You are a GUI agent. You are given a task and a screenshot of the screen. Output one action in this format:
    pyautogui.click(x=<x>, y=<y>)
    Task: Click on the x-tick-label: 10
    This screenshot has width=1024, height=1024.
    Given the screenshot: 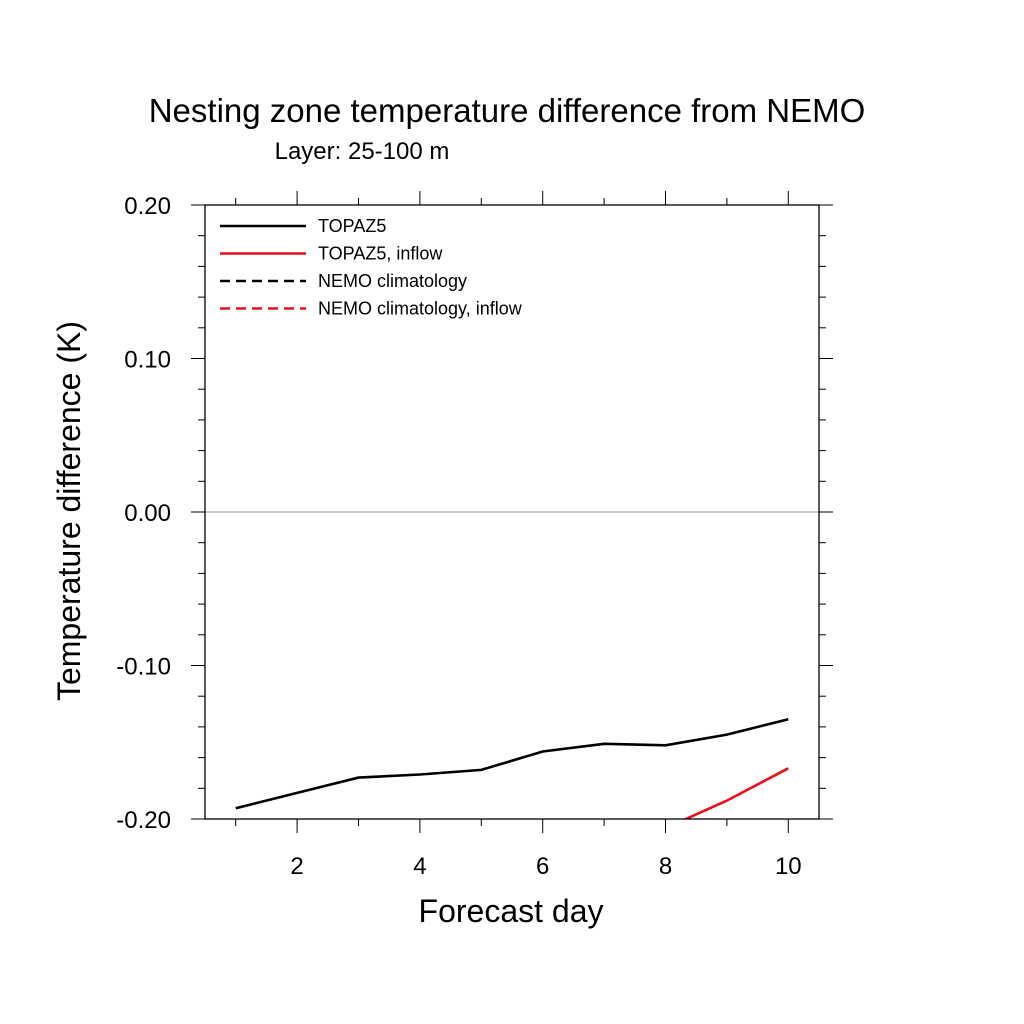 What is the action you would take?
    pyautogui.click(x=788, y=866)
    